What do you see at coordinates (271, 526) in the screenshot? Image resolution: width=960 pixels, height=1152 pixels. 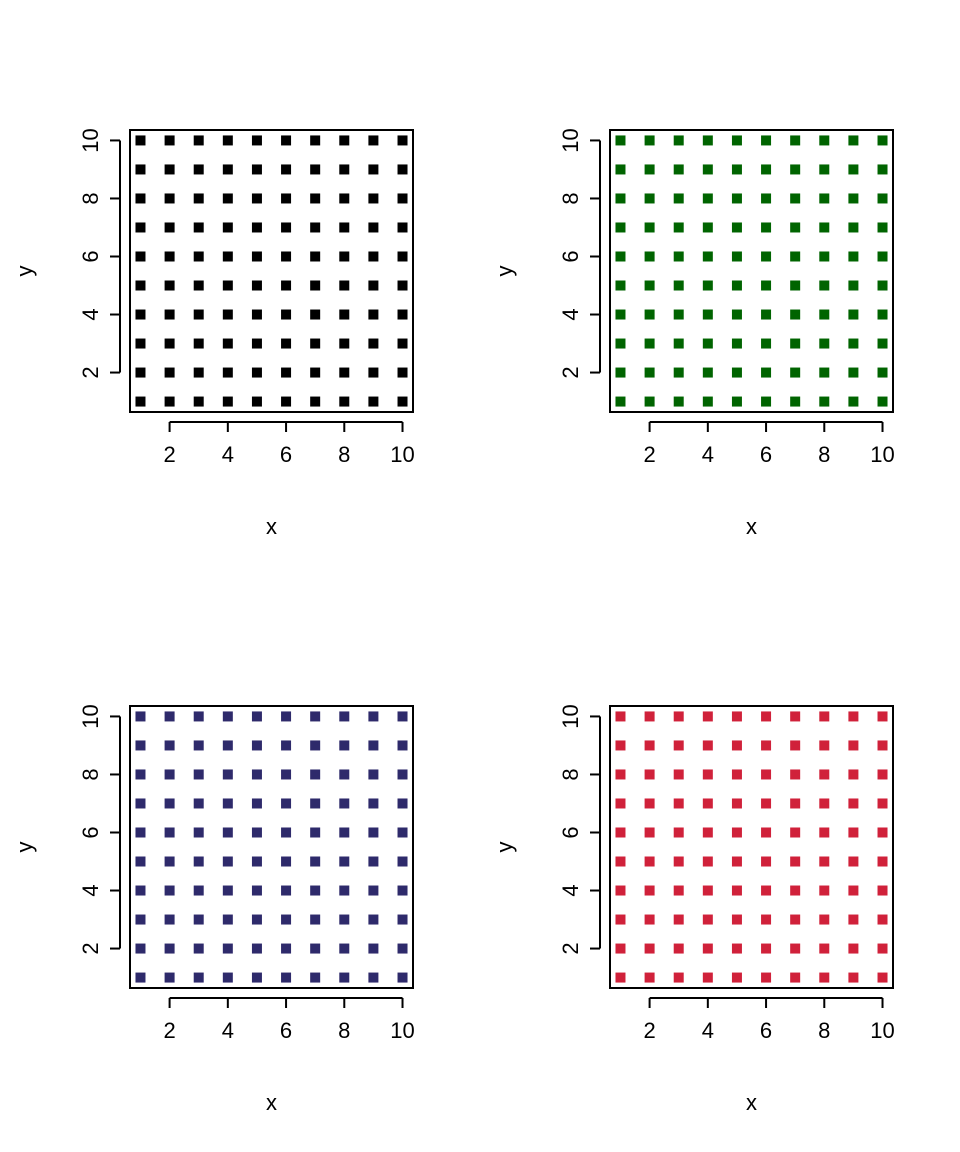 I see `x-axis-title: x` at bounding box center [271, 526].